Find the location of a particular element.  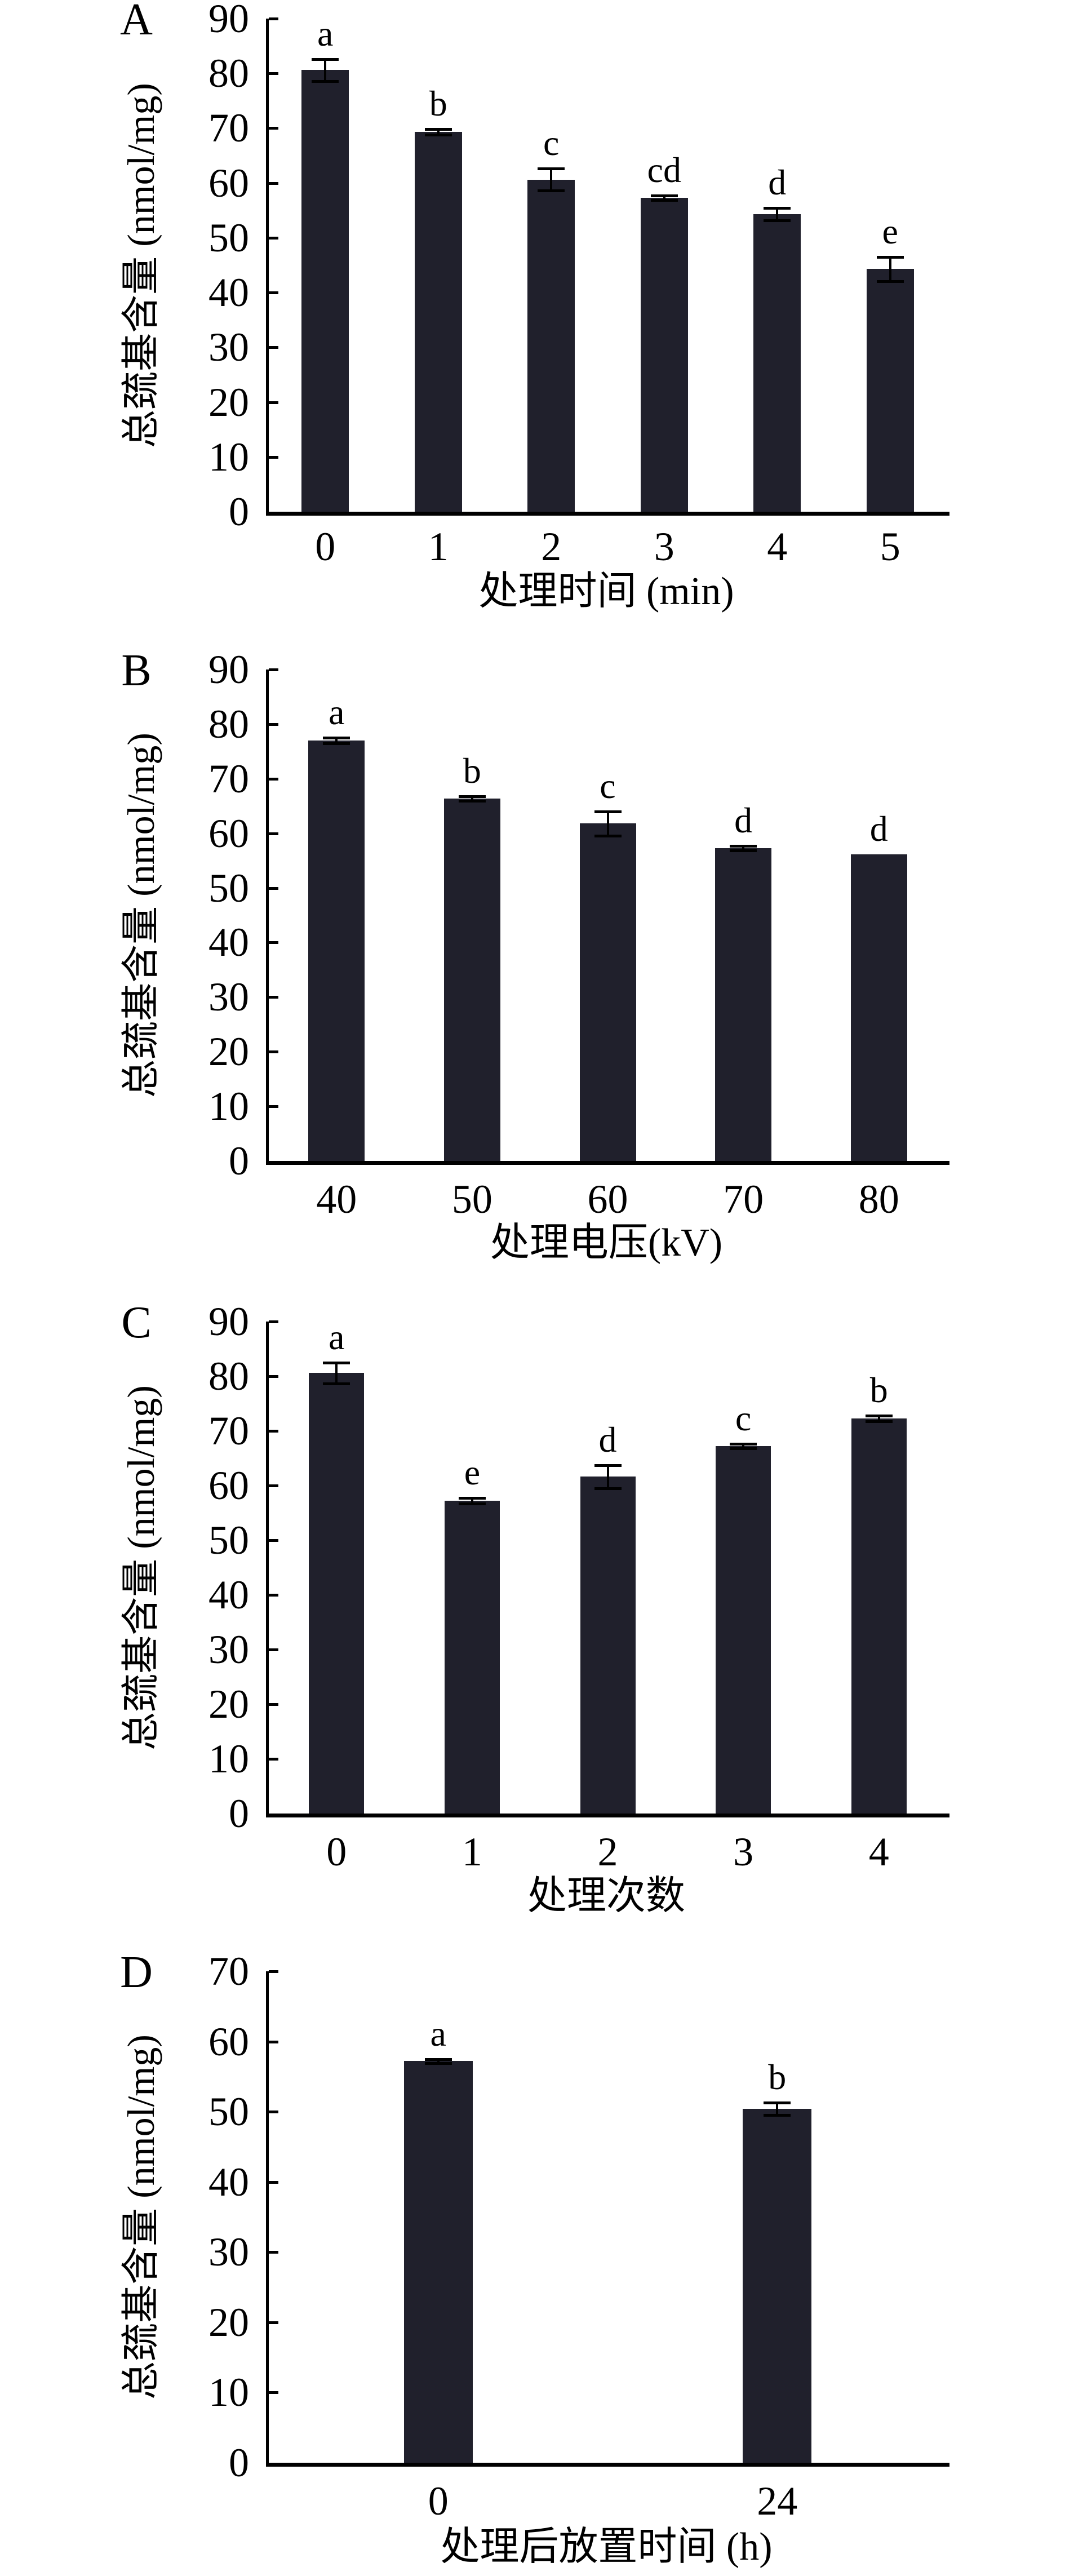

significance-letter: cd is located at coordinates (664, 170).